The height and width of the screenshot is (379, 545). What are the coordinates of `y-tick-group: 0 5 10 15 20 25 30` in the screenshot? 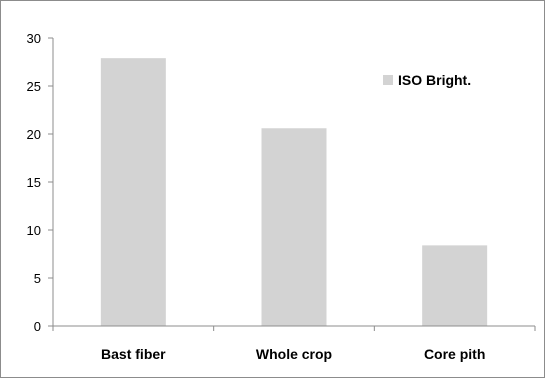 It's located at (40, 182).